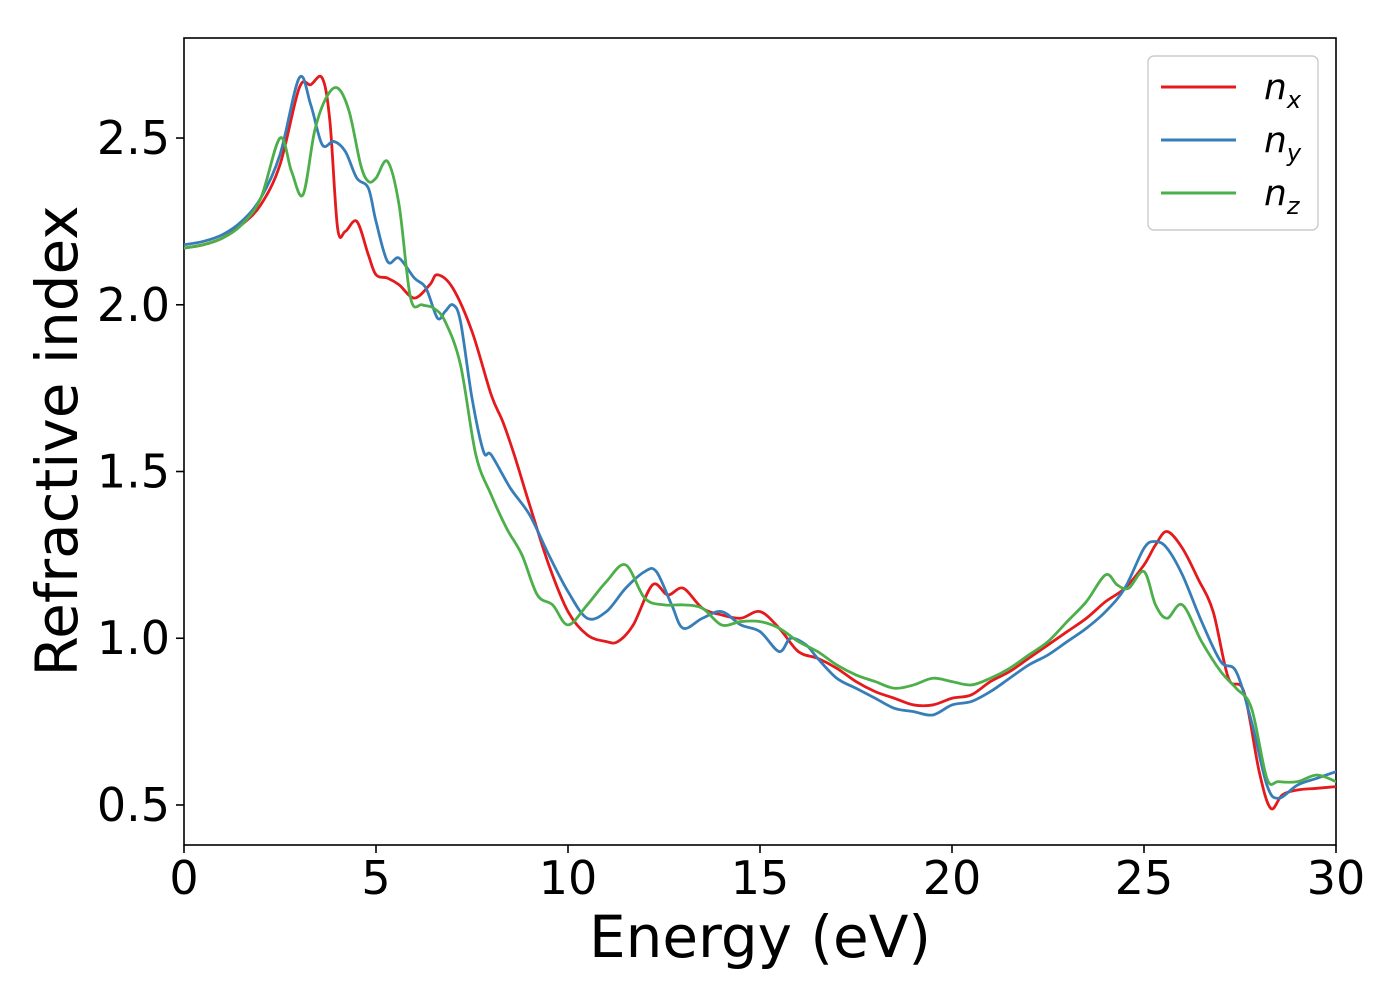 Image resolution: width=1400 pixels, height=1000 pixels. Describe the element at coordinates (133, 805) in the screenshot. I see `y-tick-label: 0.5` at that location.